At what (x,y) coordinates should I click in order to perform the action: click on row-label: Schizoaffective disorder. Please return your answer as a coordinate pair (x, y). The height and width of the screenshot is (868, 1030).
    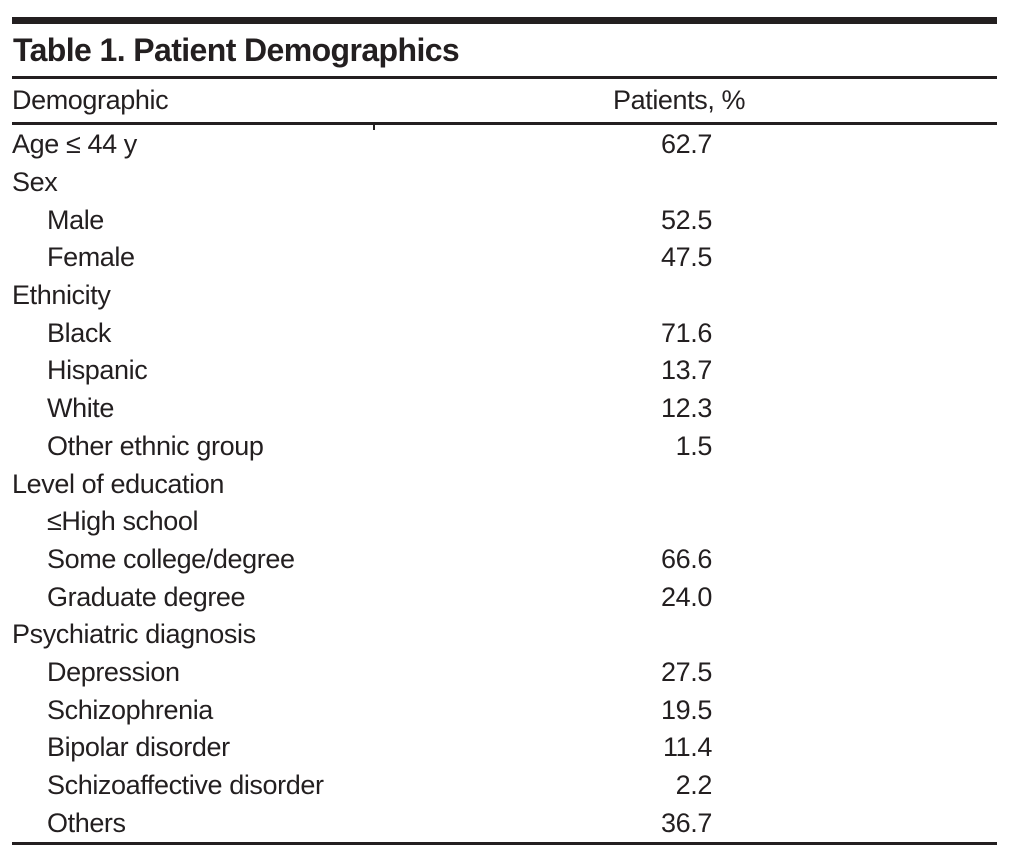
    Looking at the image, I should click on (185, 785).